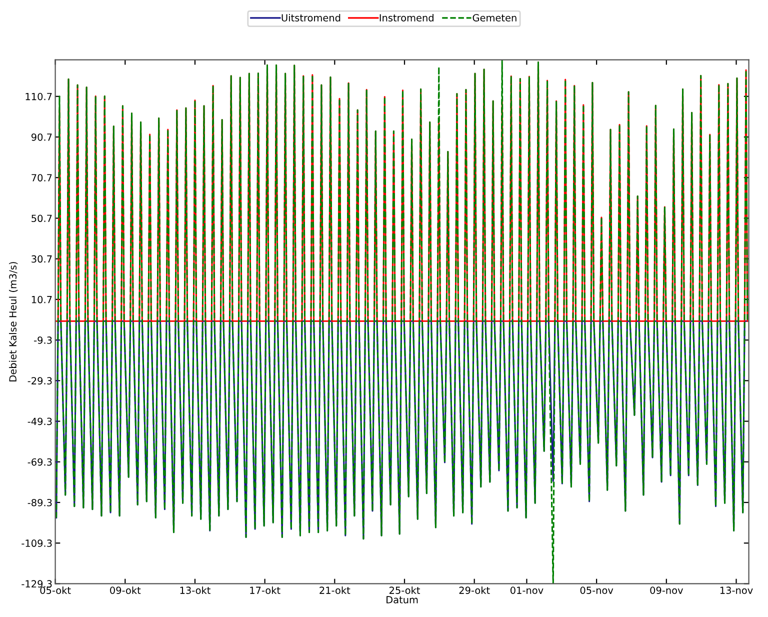  Describe the element at coordinates (42, 178) in the screenshot. I see `y-tick-label: 70.7` at that location.